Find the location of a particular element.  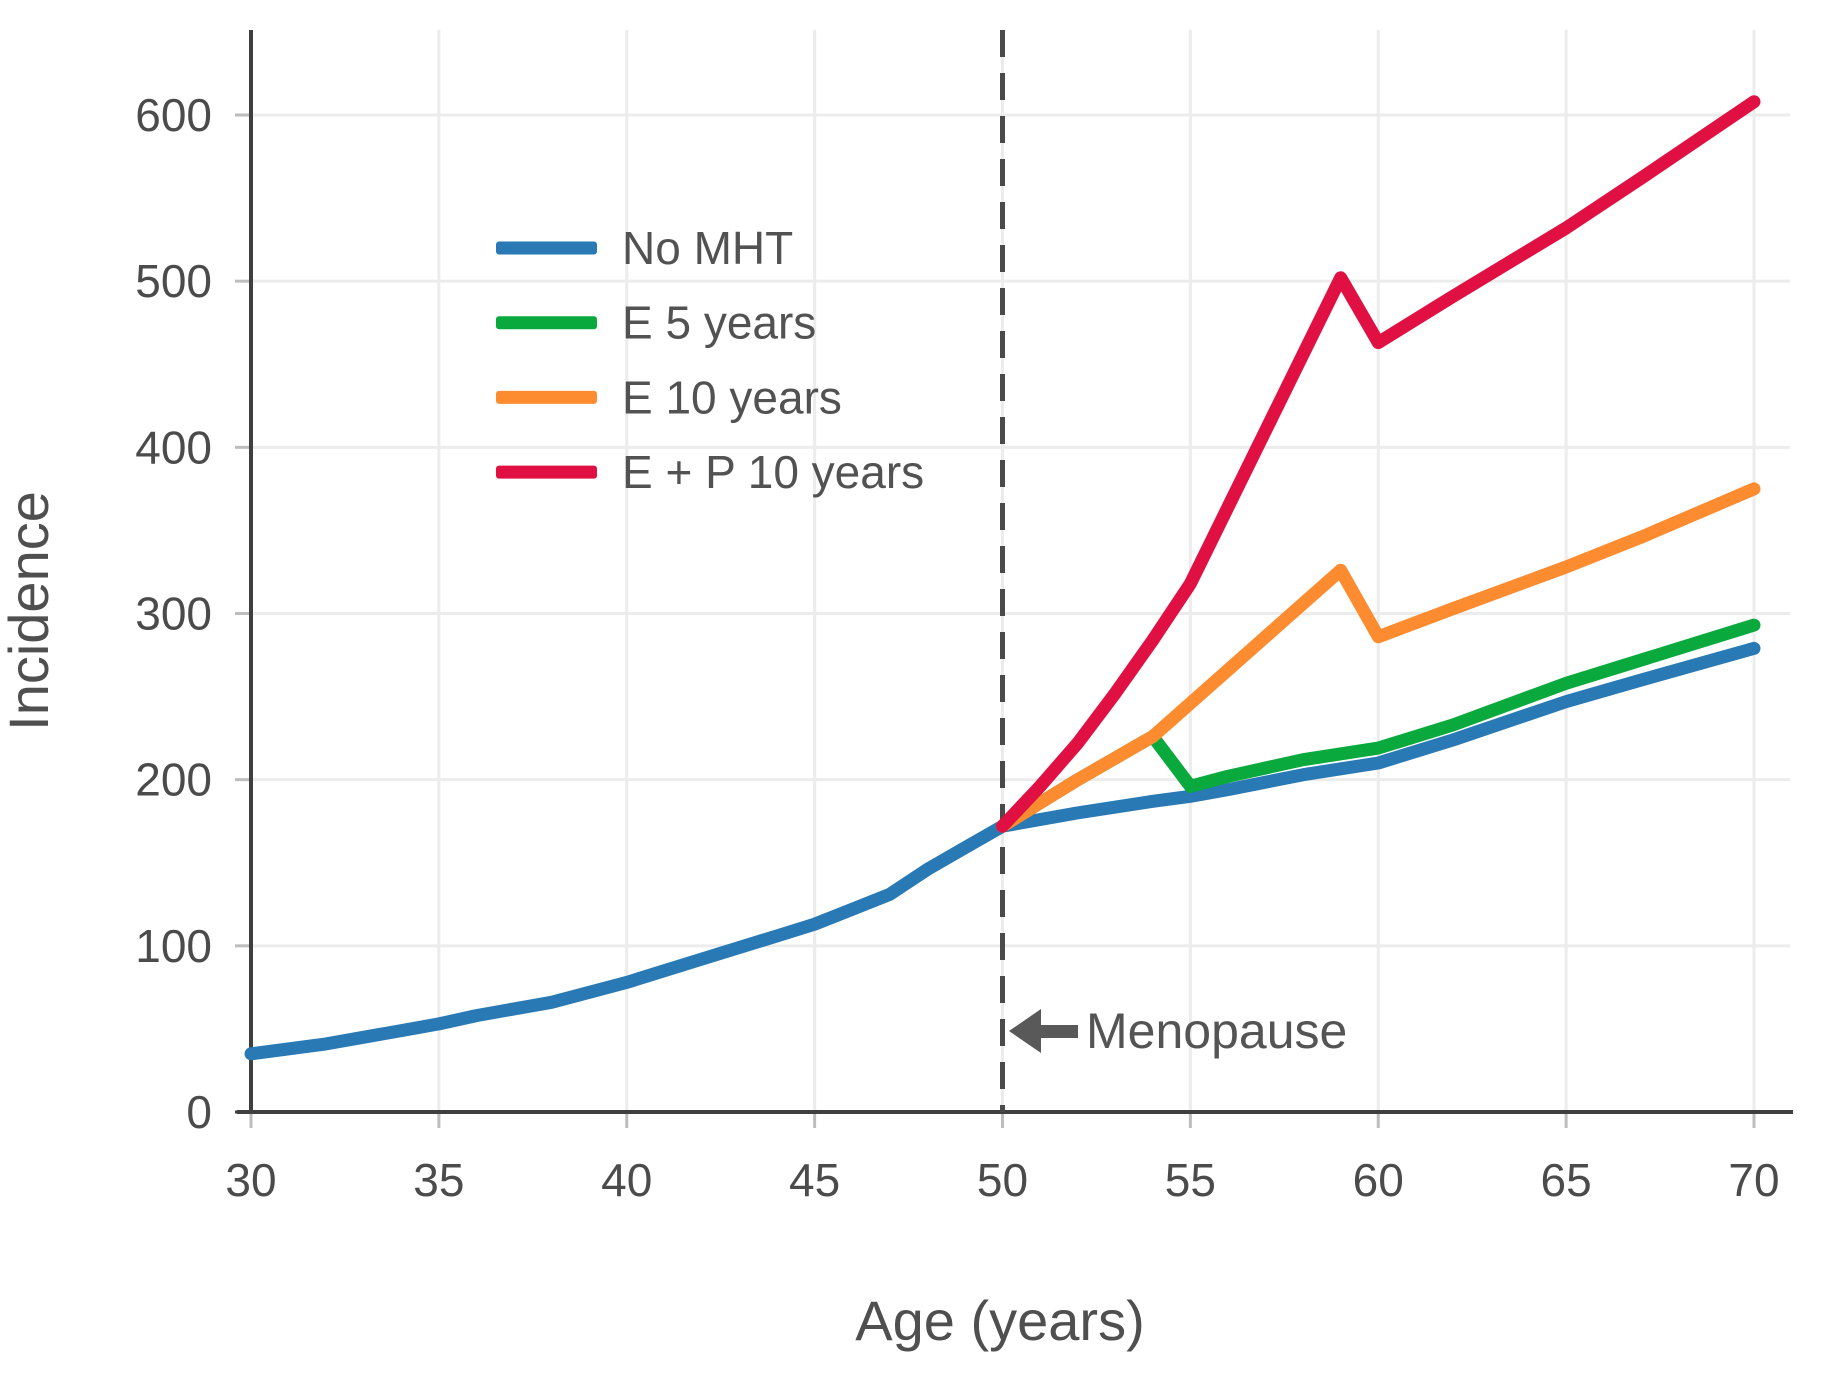

series-line-e-10-years is located at coordinates (1378, 657).